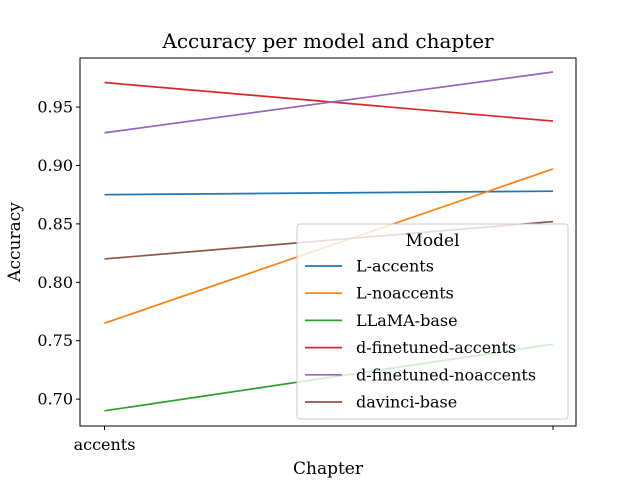 This screenshot has width=640, height=485. What do you see at coordinates (55, 340) in the screenshot?
I see `y-tick-label-1: 0.75` at bounding box center [55, 340].